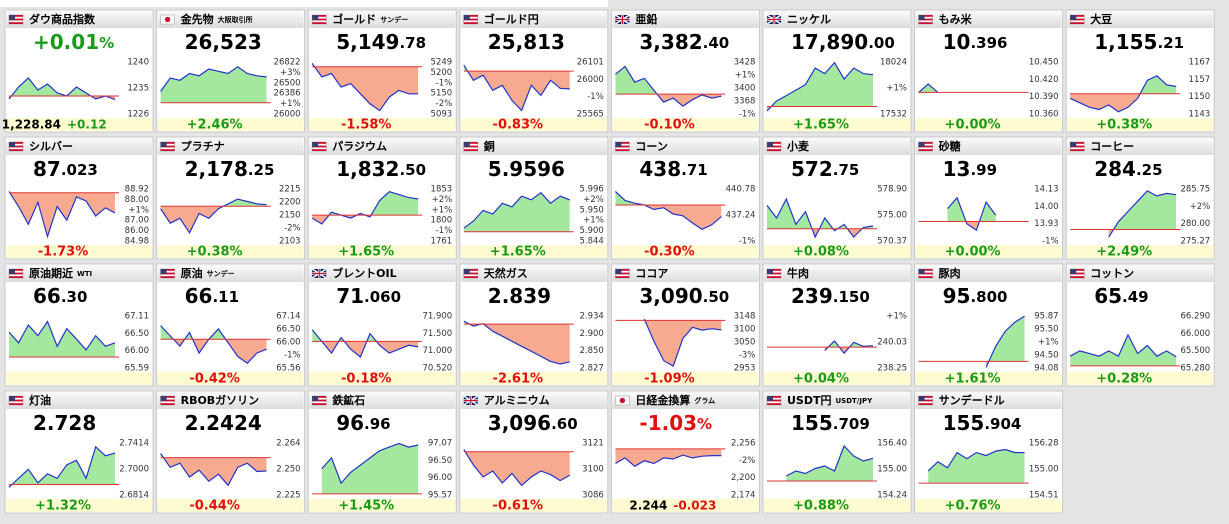  I want to click on axis-label: +1%, so click(896, 317).